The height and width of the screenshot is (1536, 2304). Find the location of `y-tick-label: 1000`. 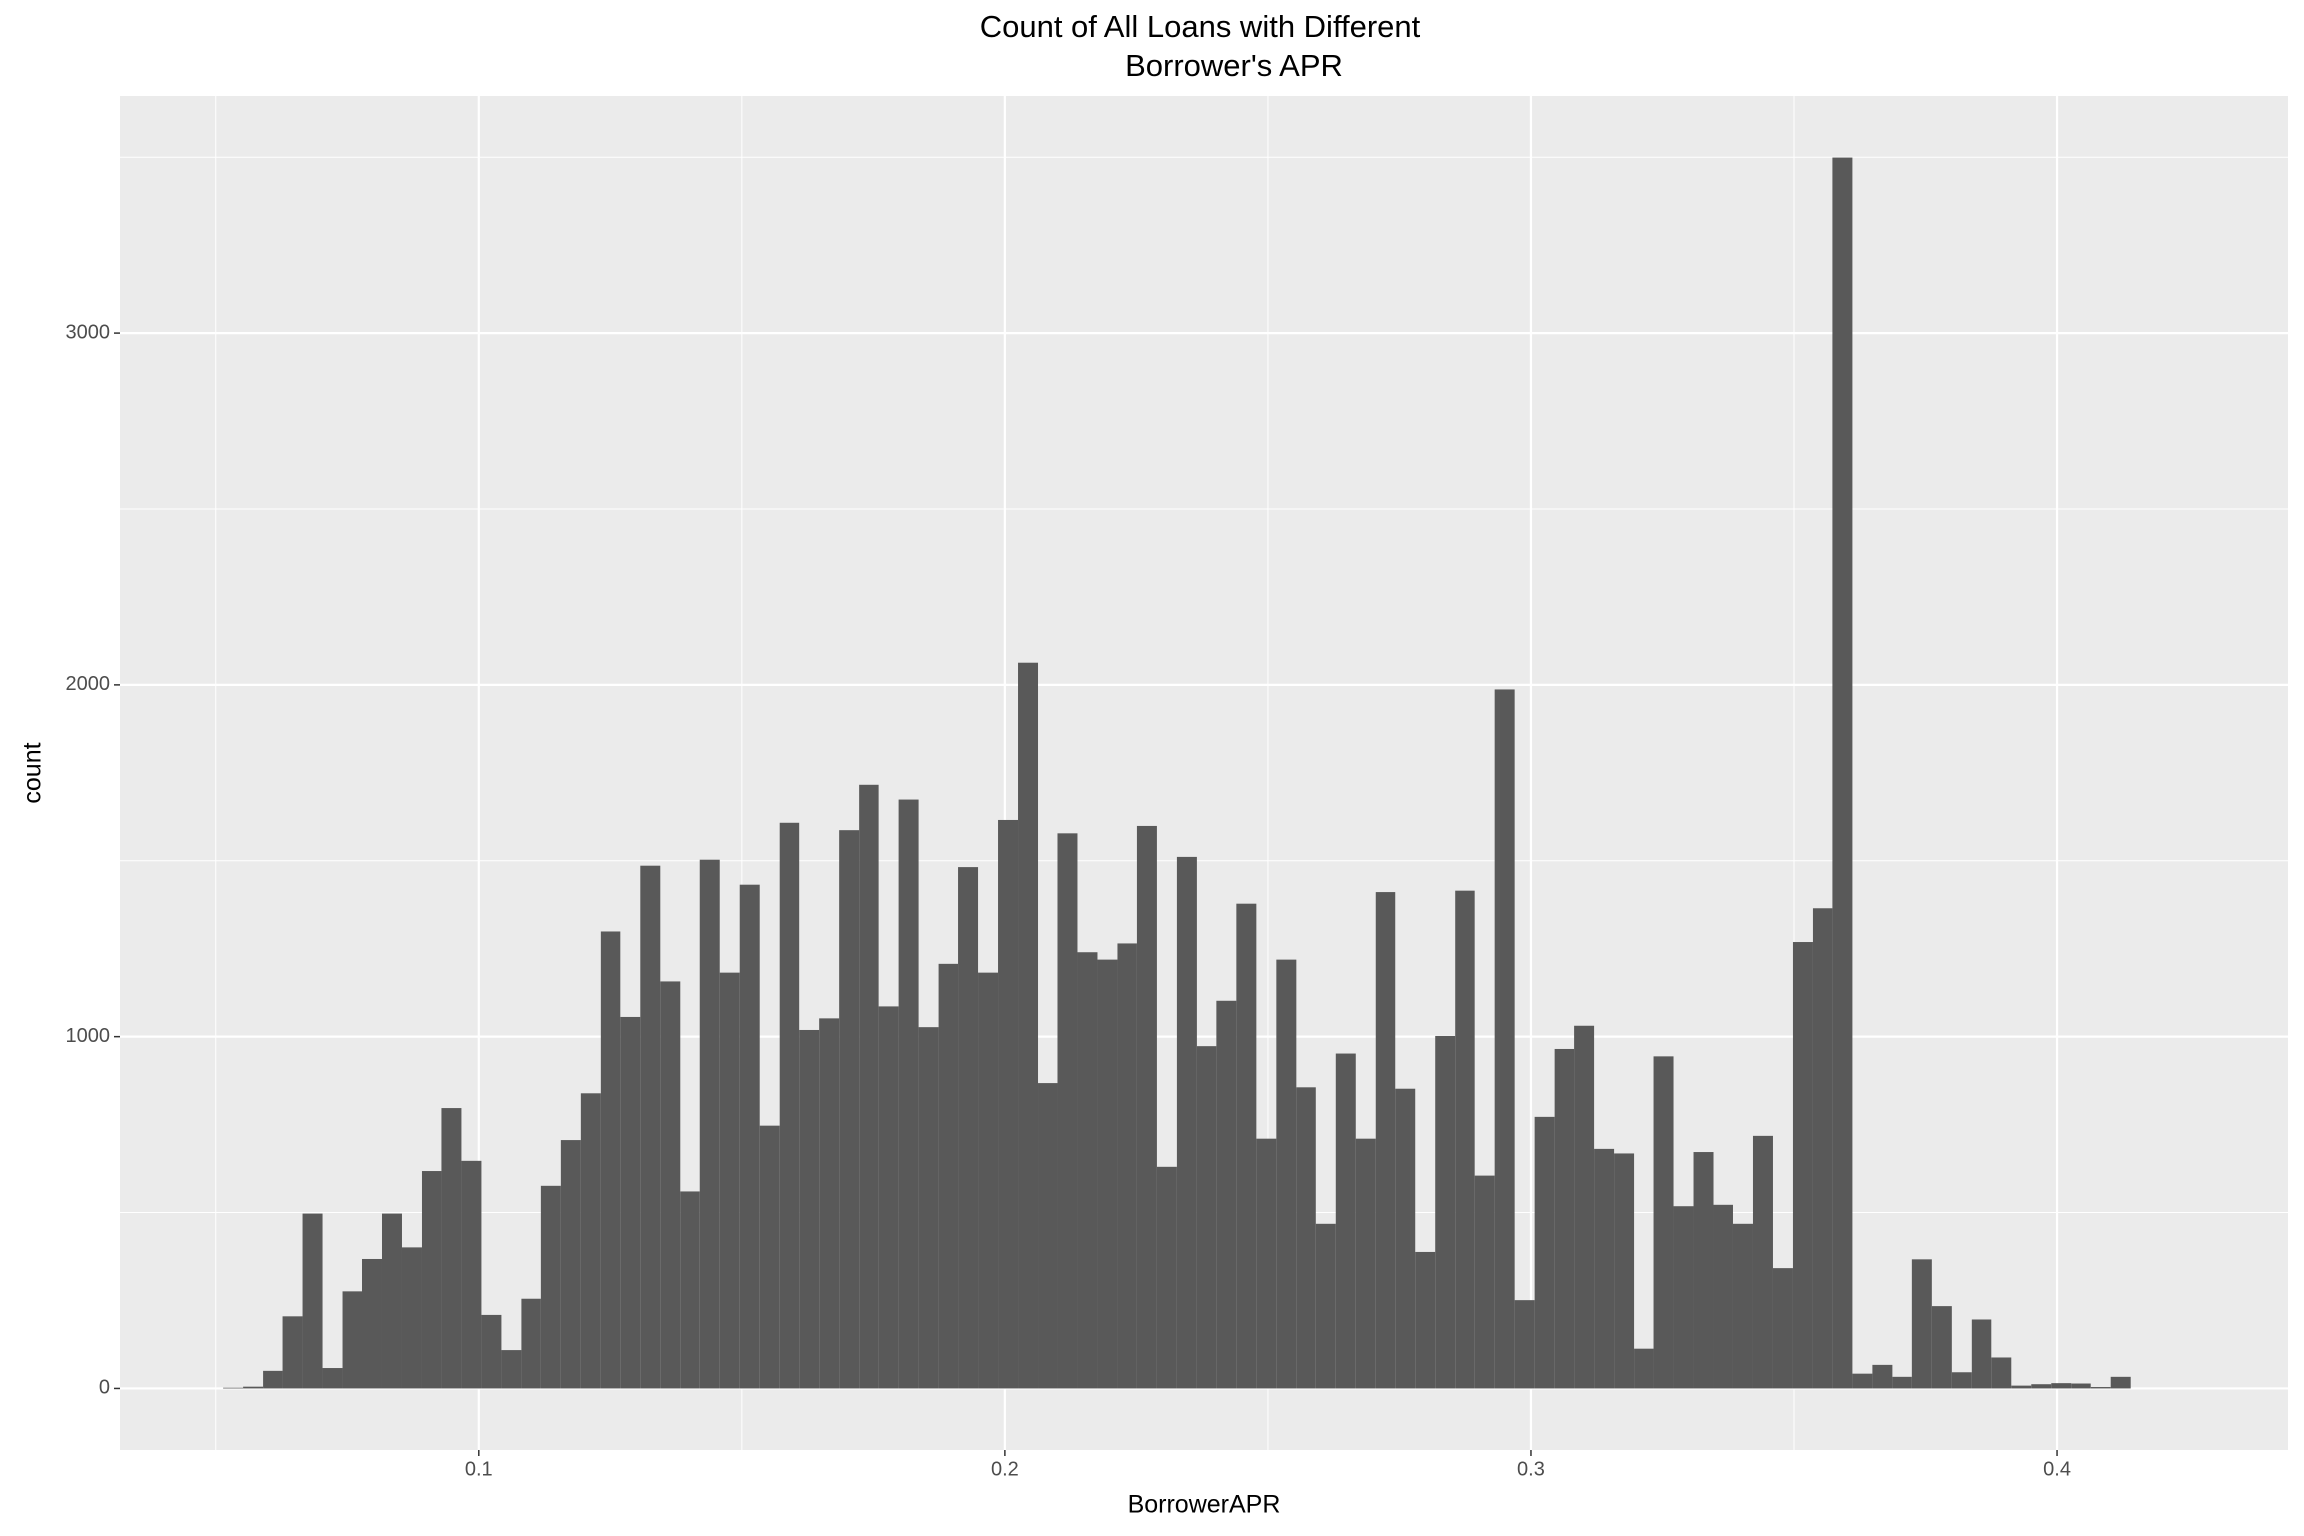

y-tick-label: 1000 is located at coordinates (88, 1036).